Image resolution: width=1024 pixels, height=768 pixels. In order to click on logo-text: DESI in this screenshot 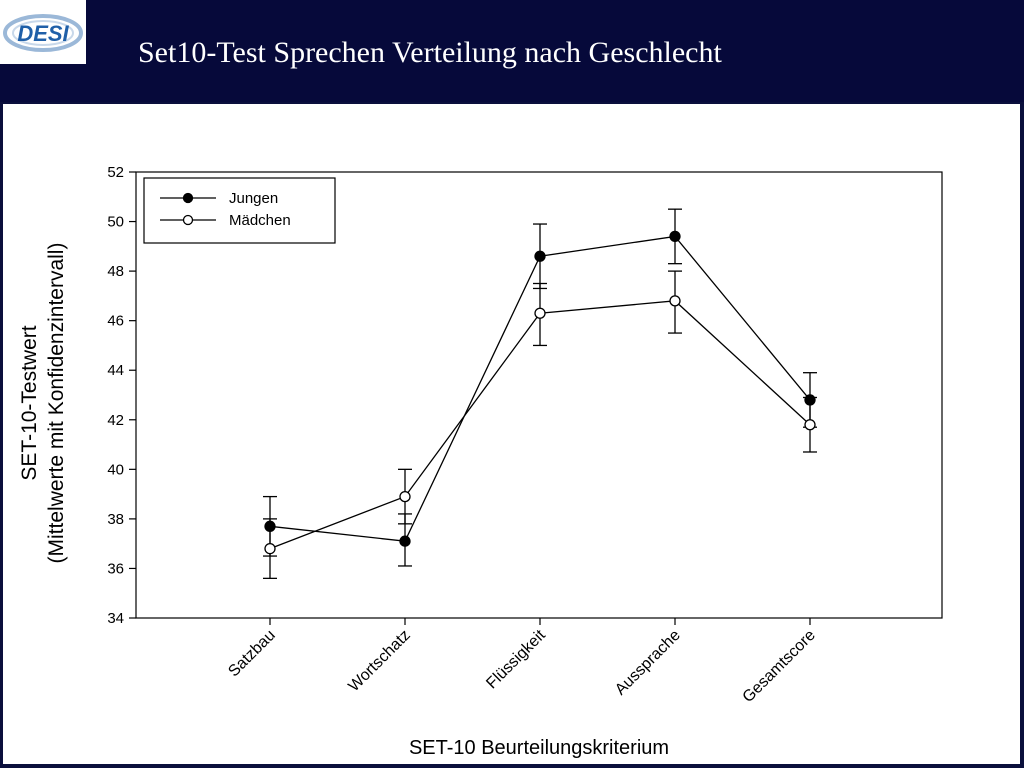, I will do `click(43, 33)`.